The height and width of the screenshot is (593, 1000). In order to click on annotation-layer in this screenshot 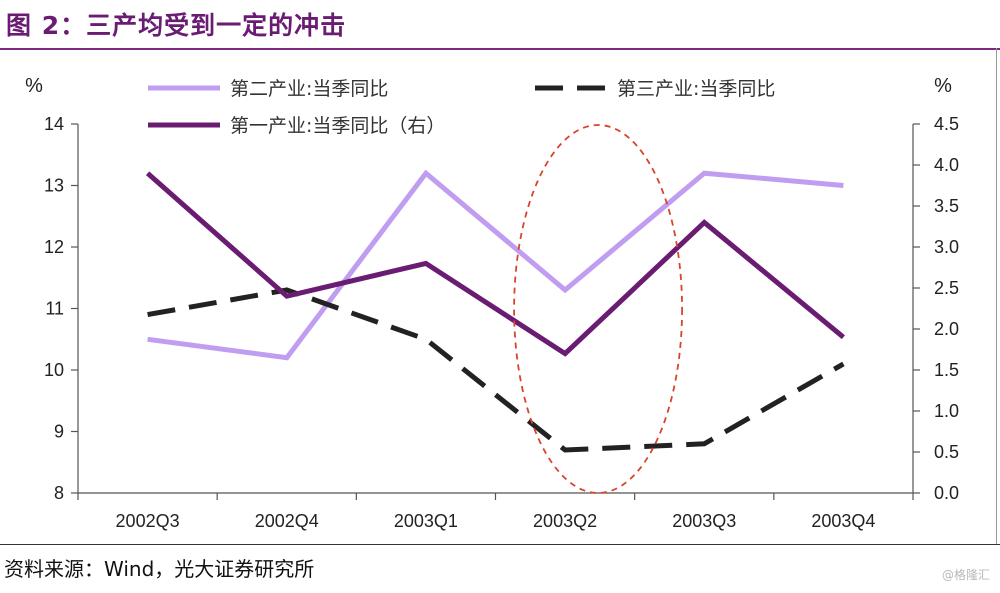, I will do `click(598, 309)`.